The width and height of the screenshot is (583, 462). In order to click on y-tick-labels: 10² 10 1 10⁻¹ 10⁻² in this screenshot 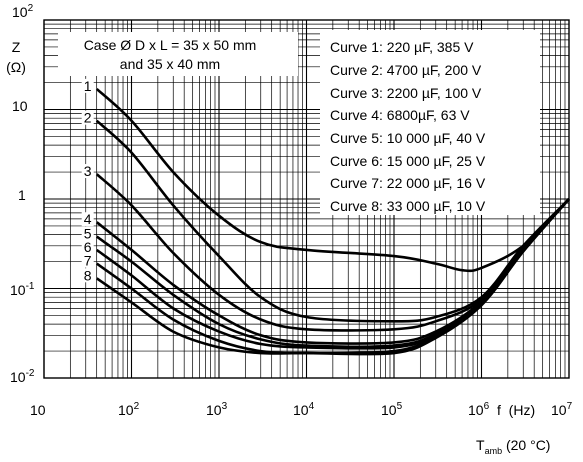, I will do `click(22, 194)`.